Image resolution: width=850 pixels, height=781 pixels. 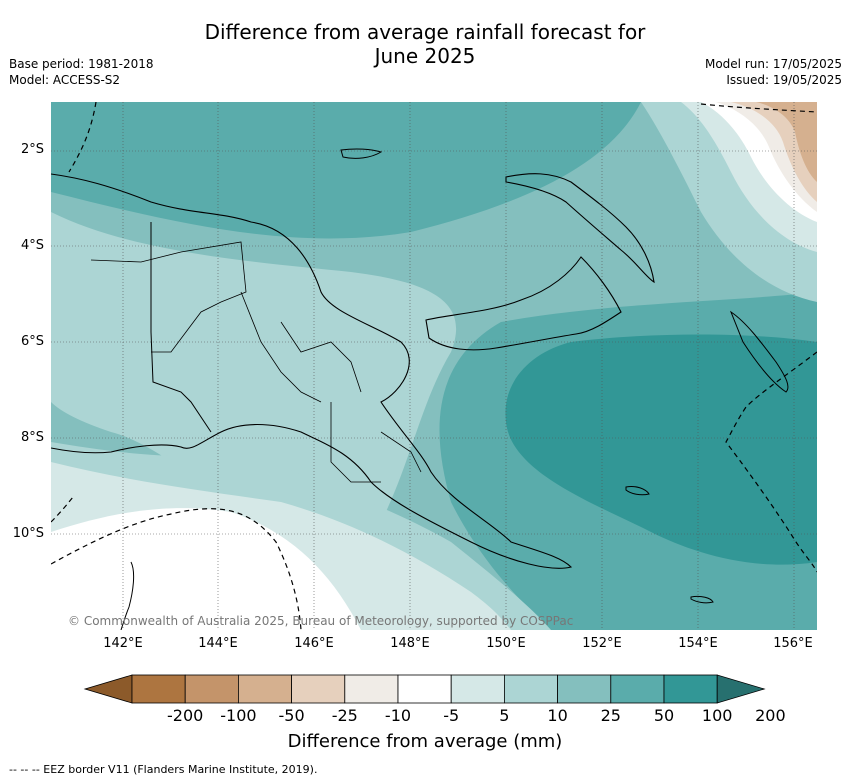 What do you see at coordinates (610, 715) in the screenshot?
I see `colorbar-tick-label: 25` at bounding box center [610, 715].